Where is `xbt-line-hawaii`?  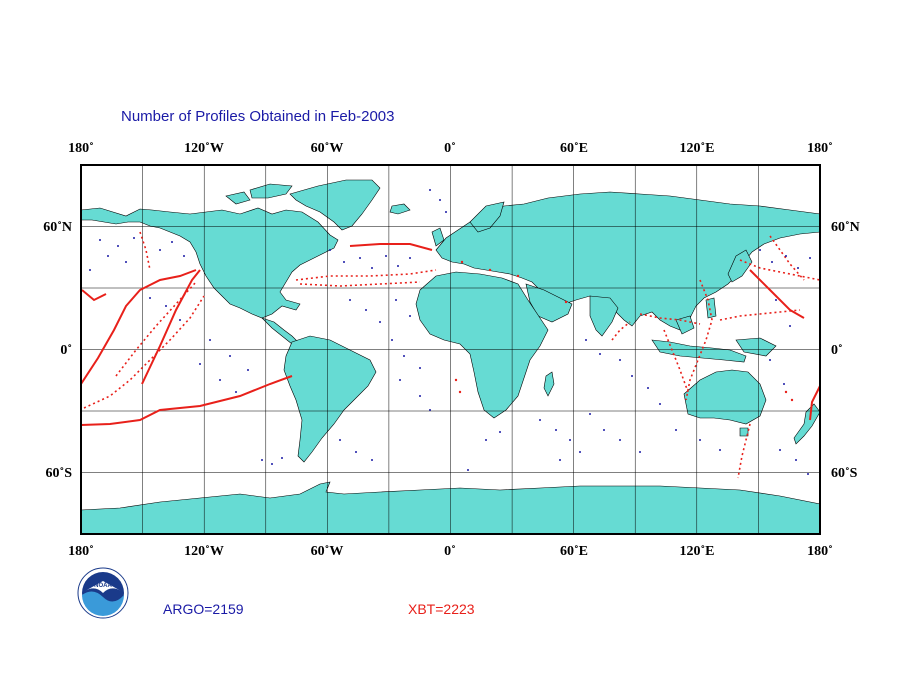 xbt-line-hawaii is located at coordinates (94, 295).